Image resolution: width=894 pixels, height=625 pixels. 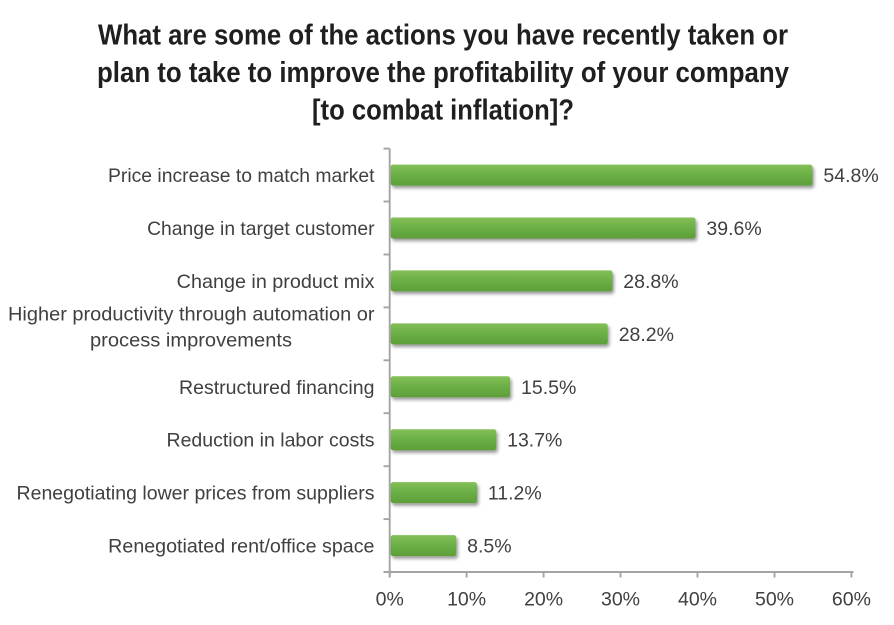 I want to click on svg-text: 13.7%, so click(x=534, y=441).